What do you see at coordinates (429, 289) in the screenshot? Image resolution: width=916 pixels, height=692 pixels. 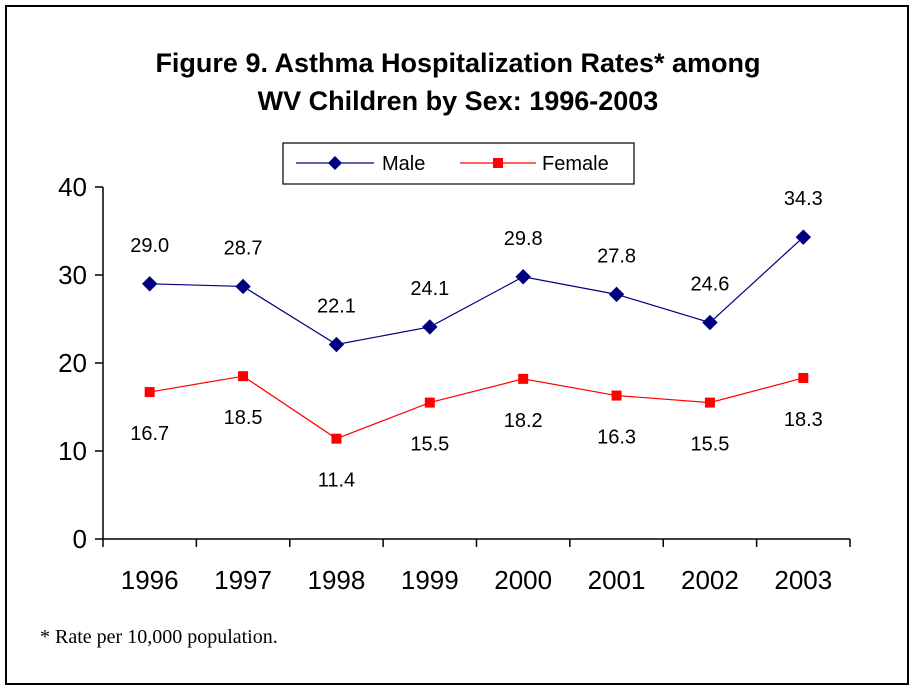 I see `male-data-label: 24.1` at bounding box center [429, 289].